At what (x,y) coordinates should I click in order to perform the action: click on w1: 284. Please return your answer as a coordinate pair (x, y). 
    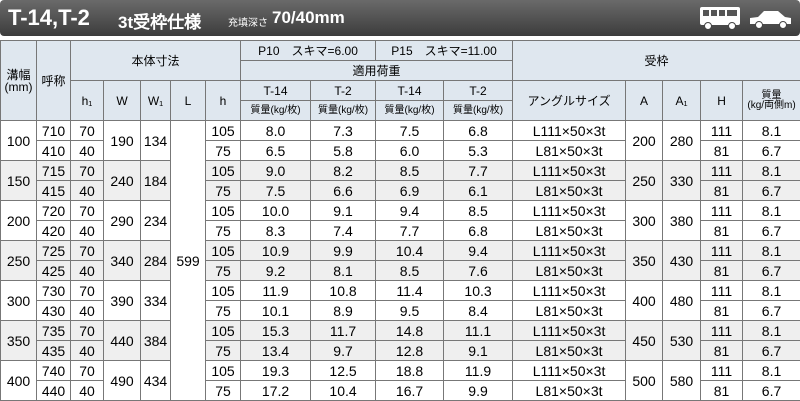
    Looking at the image, I should click on (156, 261).